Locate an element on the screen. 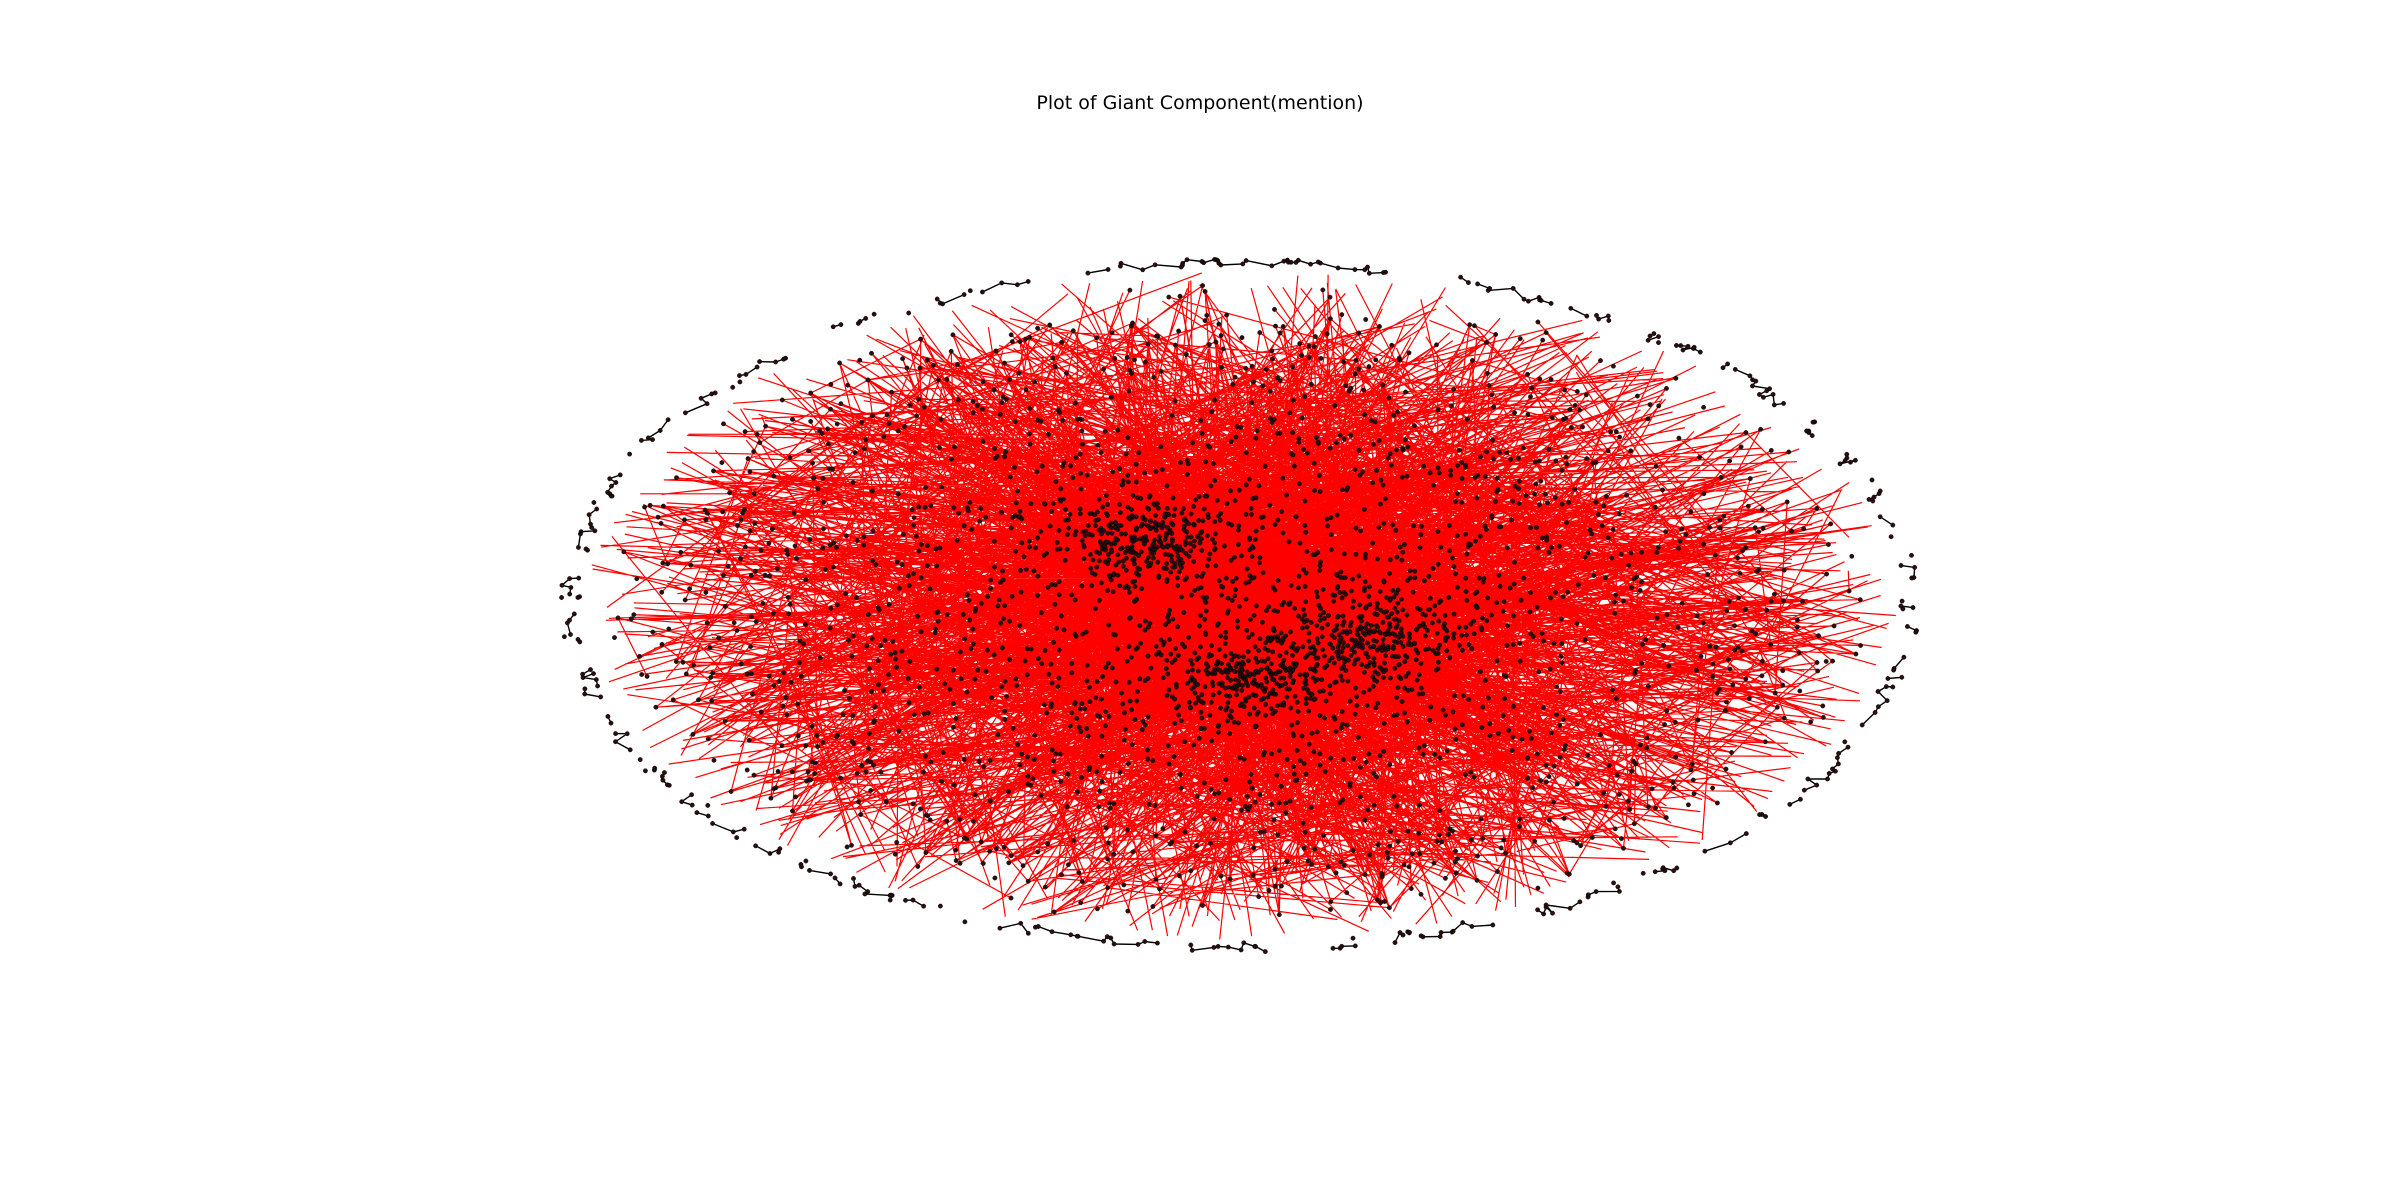 Image resolution: width=2400 pixels, height=1203 pixels. plot-title: Plot of Giant Component(mention) is located at coordinates (1200, 103).